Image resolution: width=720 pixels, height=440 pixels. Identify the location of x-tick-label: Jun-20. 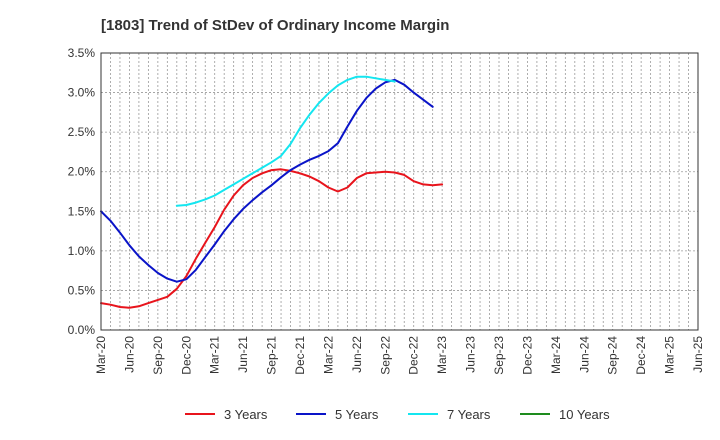
(129, 354).